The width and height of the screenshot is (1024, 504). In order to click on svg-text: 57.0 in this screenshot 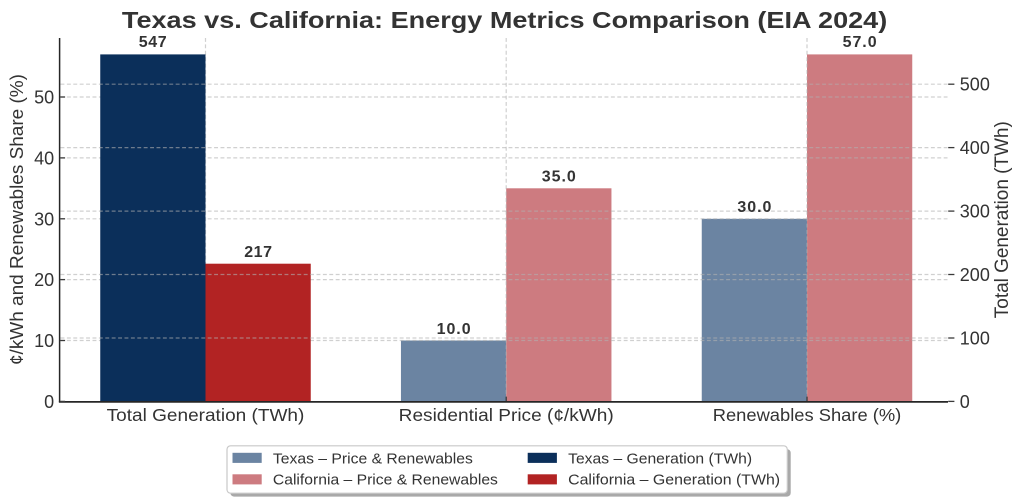, I will do `click(860, 42)`.